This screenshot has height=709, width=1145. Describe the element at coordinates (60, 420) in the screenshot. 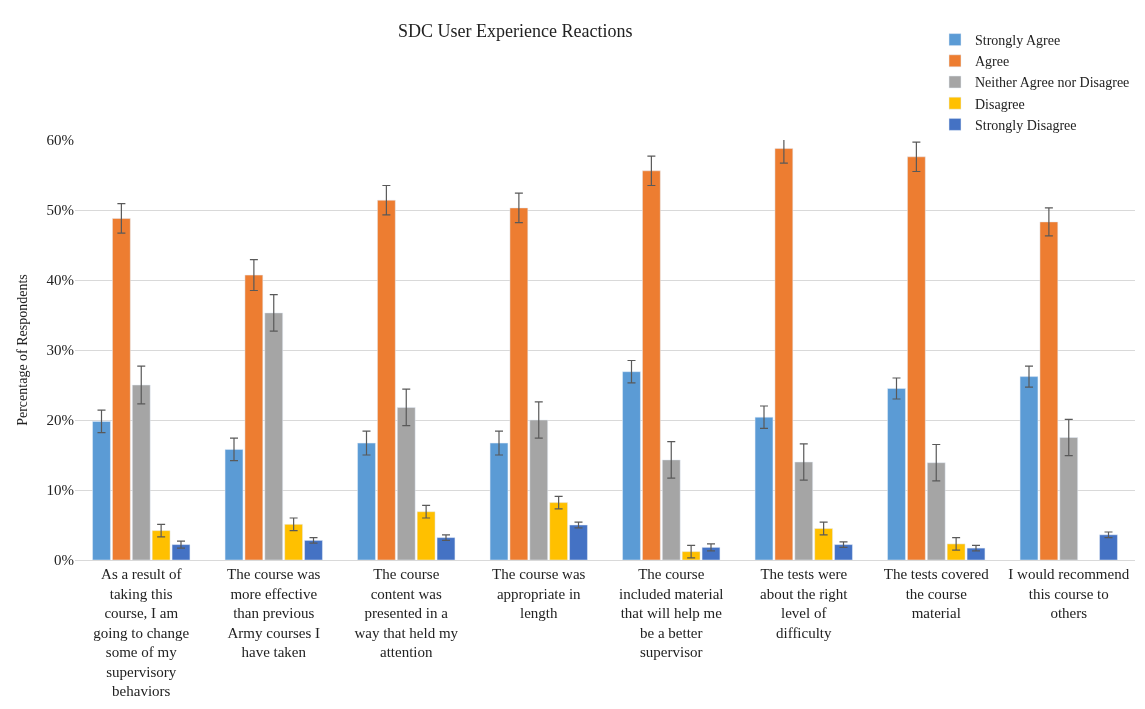

I see `y-tick-label: 20%` at that location.